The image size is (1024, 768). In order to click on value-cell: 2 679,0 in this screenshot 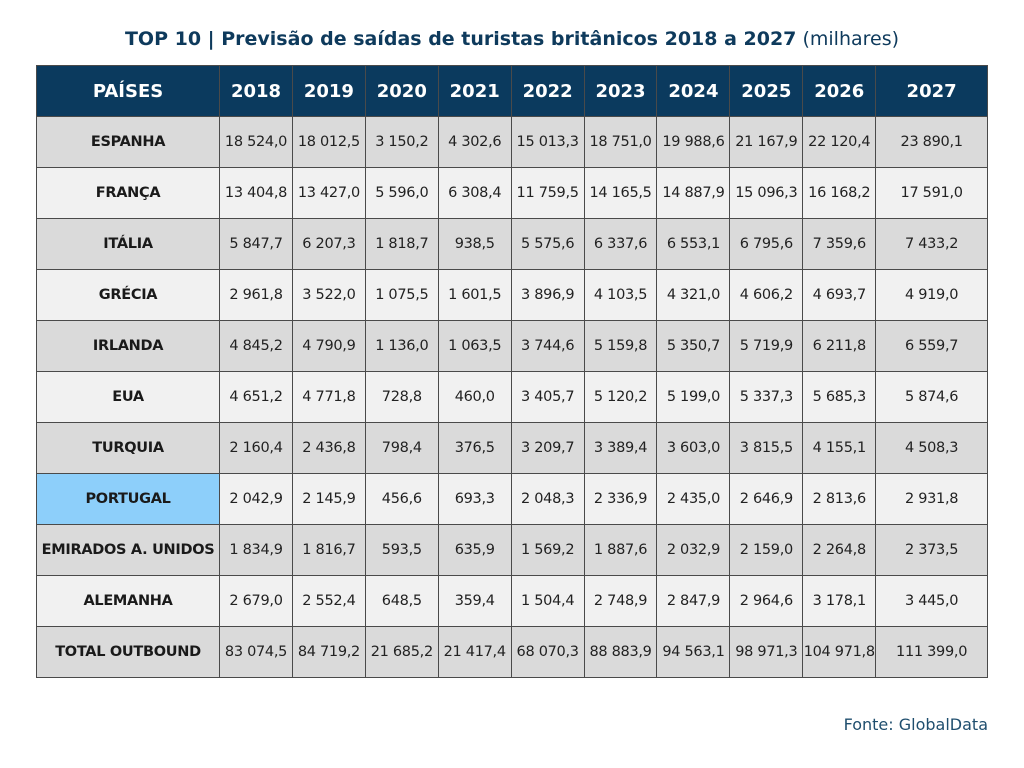, I will do `click(256, 601)`.